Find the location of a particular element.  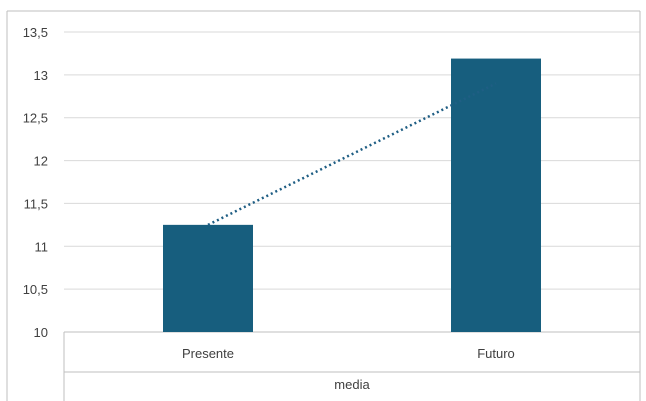

y-tick-label: 12,5 is located at coordinates (35, 118).